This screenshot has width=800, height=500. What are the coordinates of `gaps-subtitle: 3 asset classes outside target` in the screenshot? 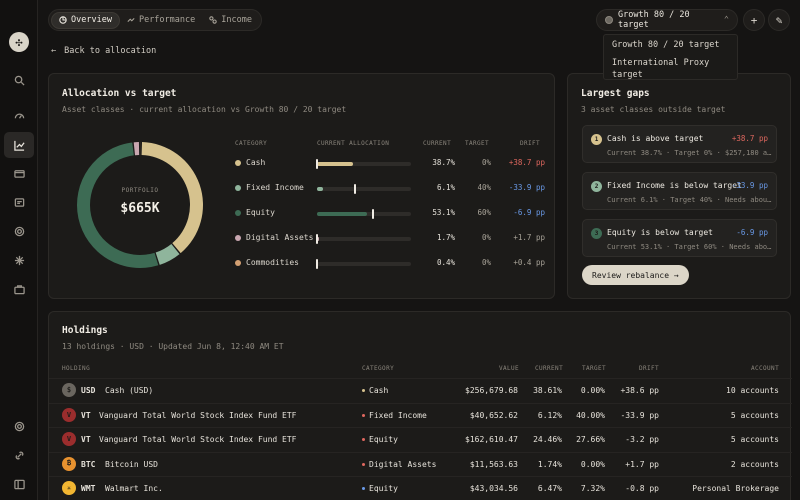 It's located at (653, 109).